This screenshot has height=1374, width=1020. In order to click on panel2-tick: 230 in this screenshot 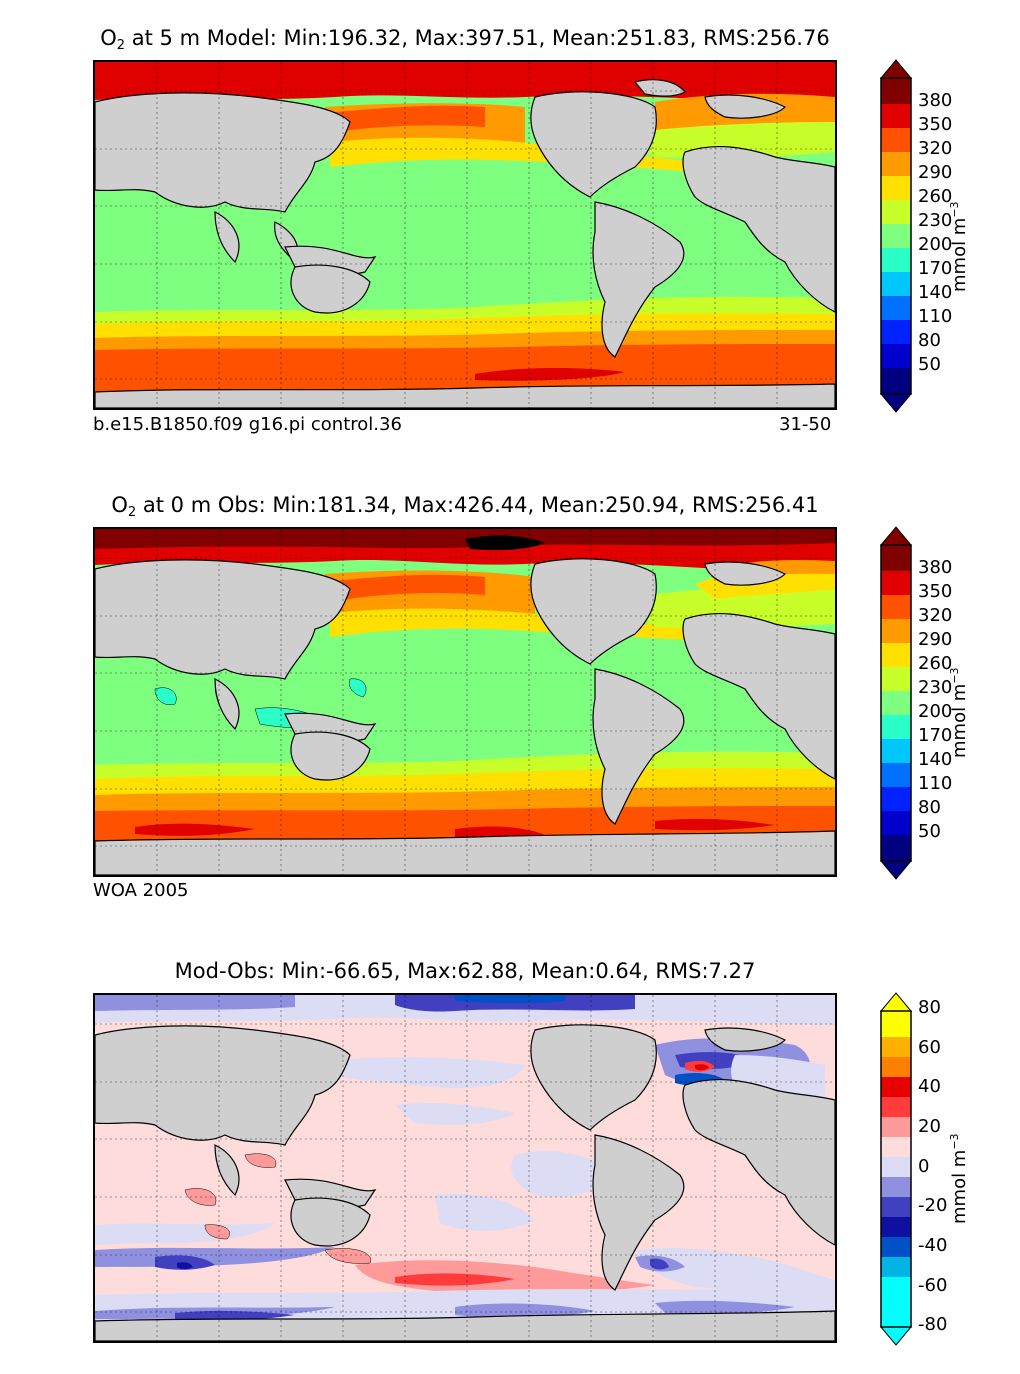, I will do `click(935, 687)`.